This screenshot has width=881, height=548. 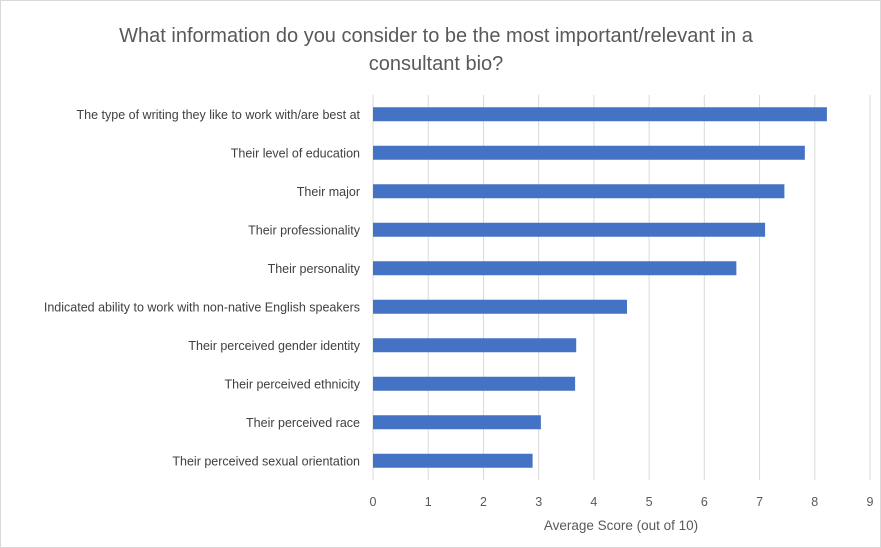 I want to click on category-label: Their personality, so click(x=314, y=269).